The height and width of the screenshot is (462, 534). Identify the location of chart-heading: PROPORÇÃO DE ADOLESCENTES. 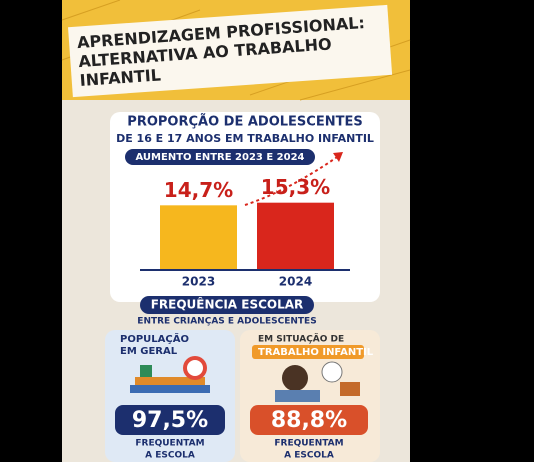
(244, 122).